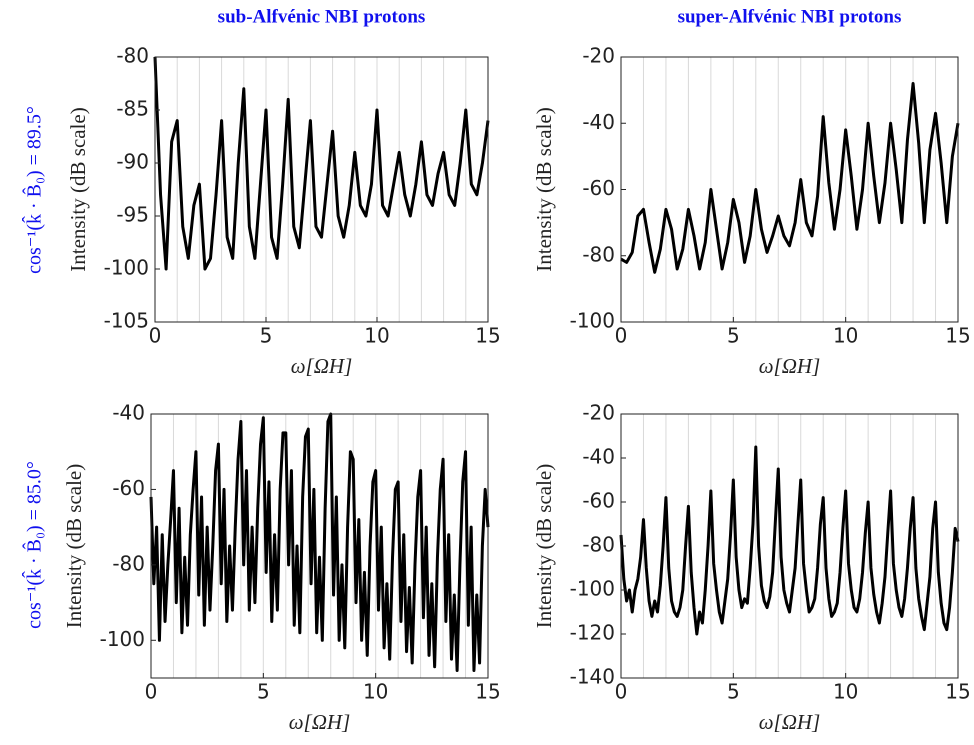  What do you see at coordinates (132, 162) in the screenshot?
I see `y-tick-label: -90` at bounding box center [132, 162].